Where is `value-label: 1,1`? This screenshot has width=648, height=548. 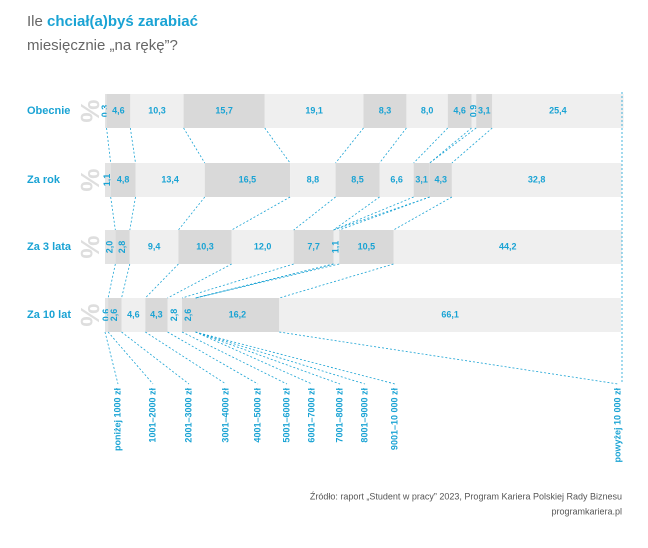 value-label: 1,1 is located at coordinates (336, 247).